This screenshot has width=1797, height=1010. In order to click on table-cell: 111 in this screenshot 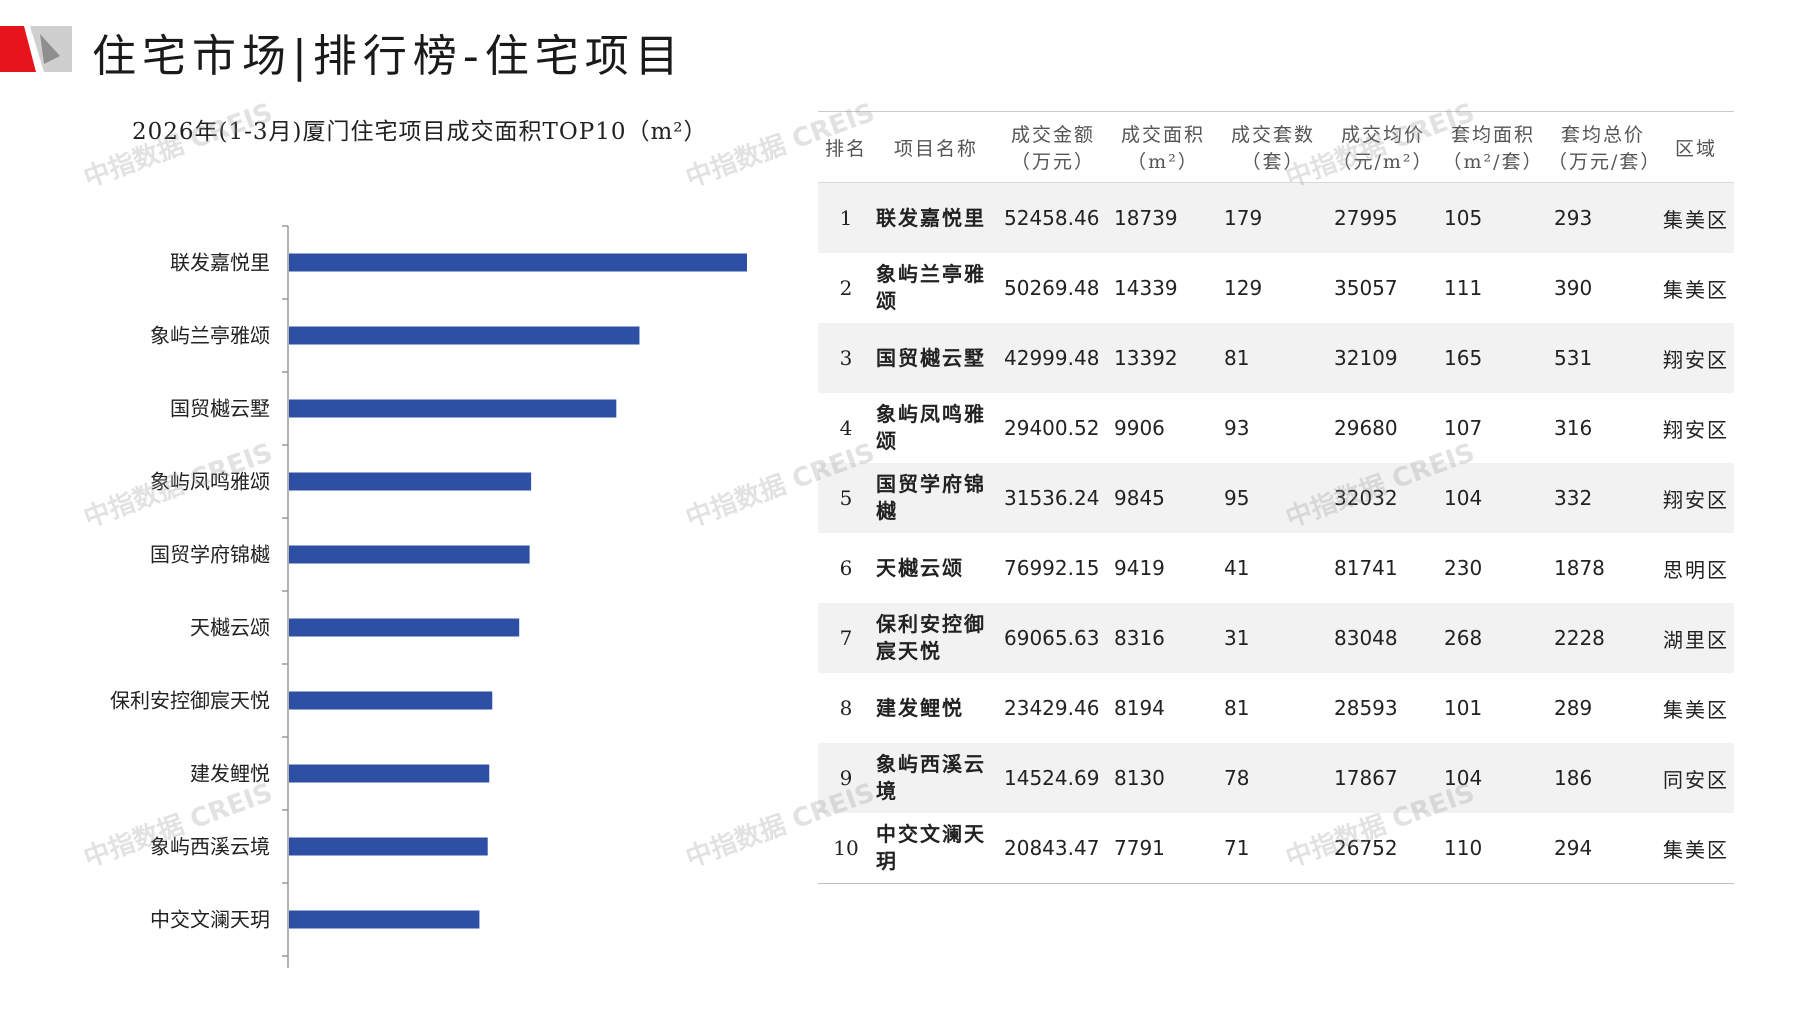, I will do `click(1463, 288)`.